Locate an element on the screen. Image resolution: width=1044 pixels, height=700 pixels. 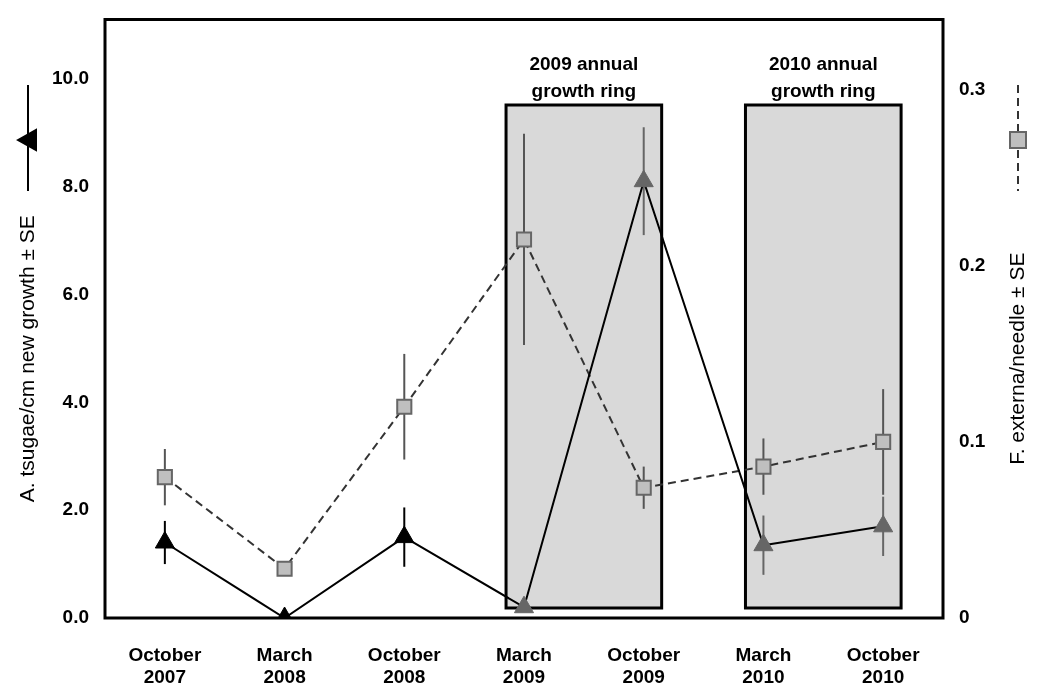
y2-tick-label: 0.2 is located at coordinates (972, 265).